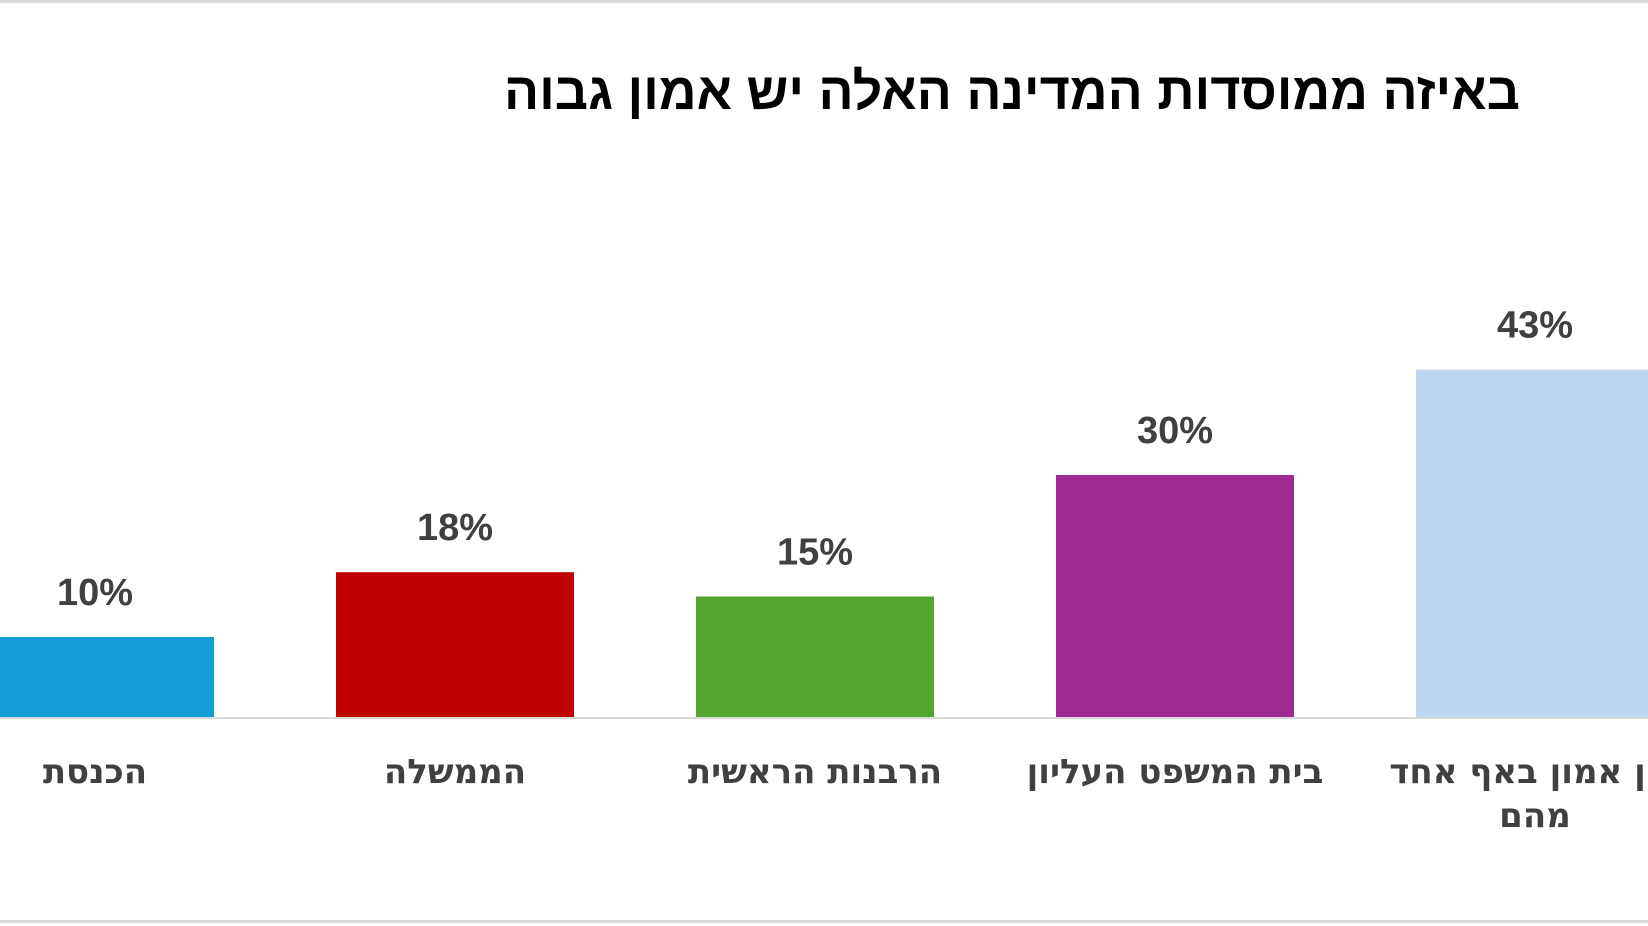 This screenshot has width=1648, height=926. Describe the element at coordinates (1175, 431) in the screenshot. I see `data-label-4: 30%` at that location.